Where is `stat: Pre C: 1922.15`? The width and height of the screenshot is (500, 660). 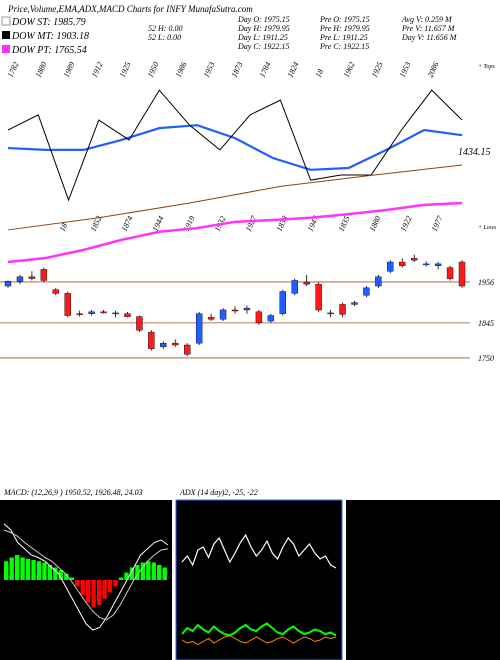 stat: Pre C: 1922.15 is located at coordinates (344, 46).